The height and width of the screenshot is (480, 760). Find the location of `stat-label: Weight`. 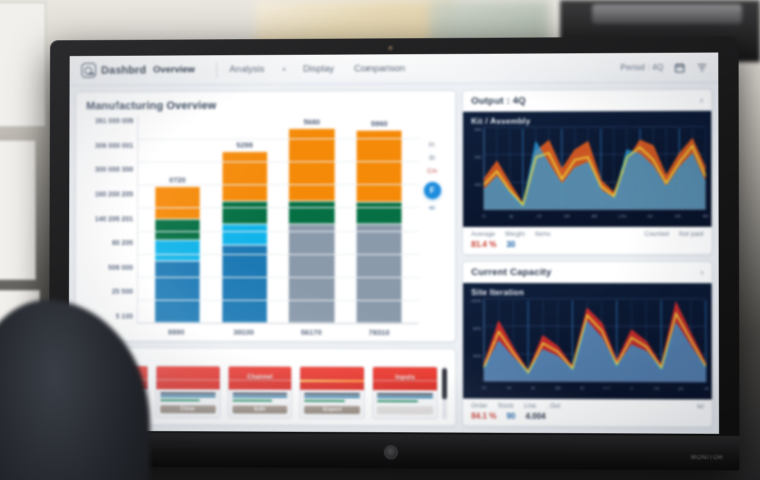

stat-label: Weight is located at coordinates (515, 234).